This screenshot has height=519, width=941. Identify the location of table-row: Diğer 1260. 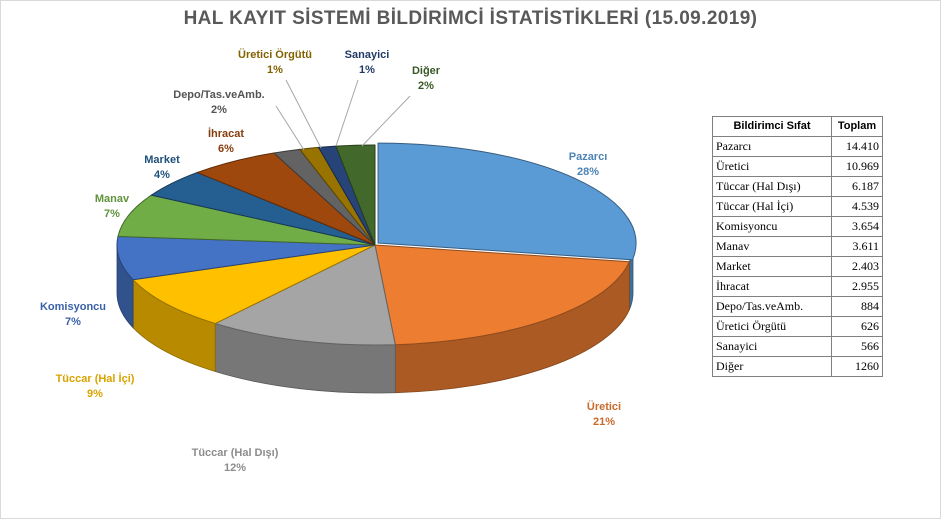
(797, 366).